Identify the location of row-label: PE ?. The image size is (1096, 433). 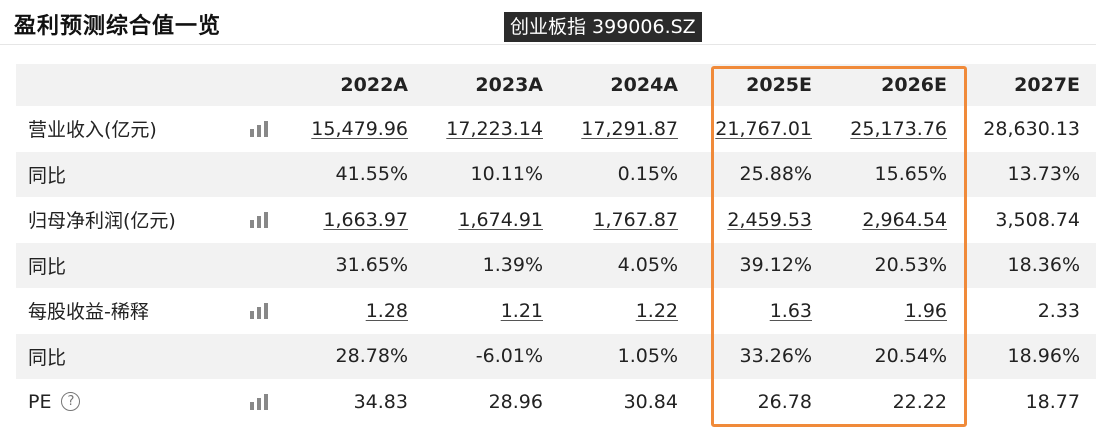
(54, 402).